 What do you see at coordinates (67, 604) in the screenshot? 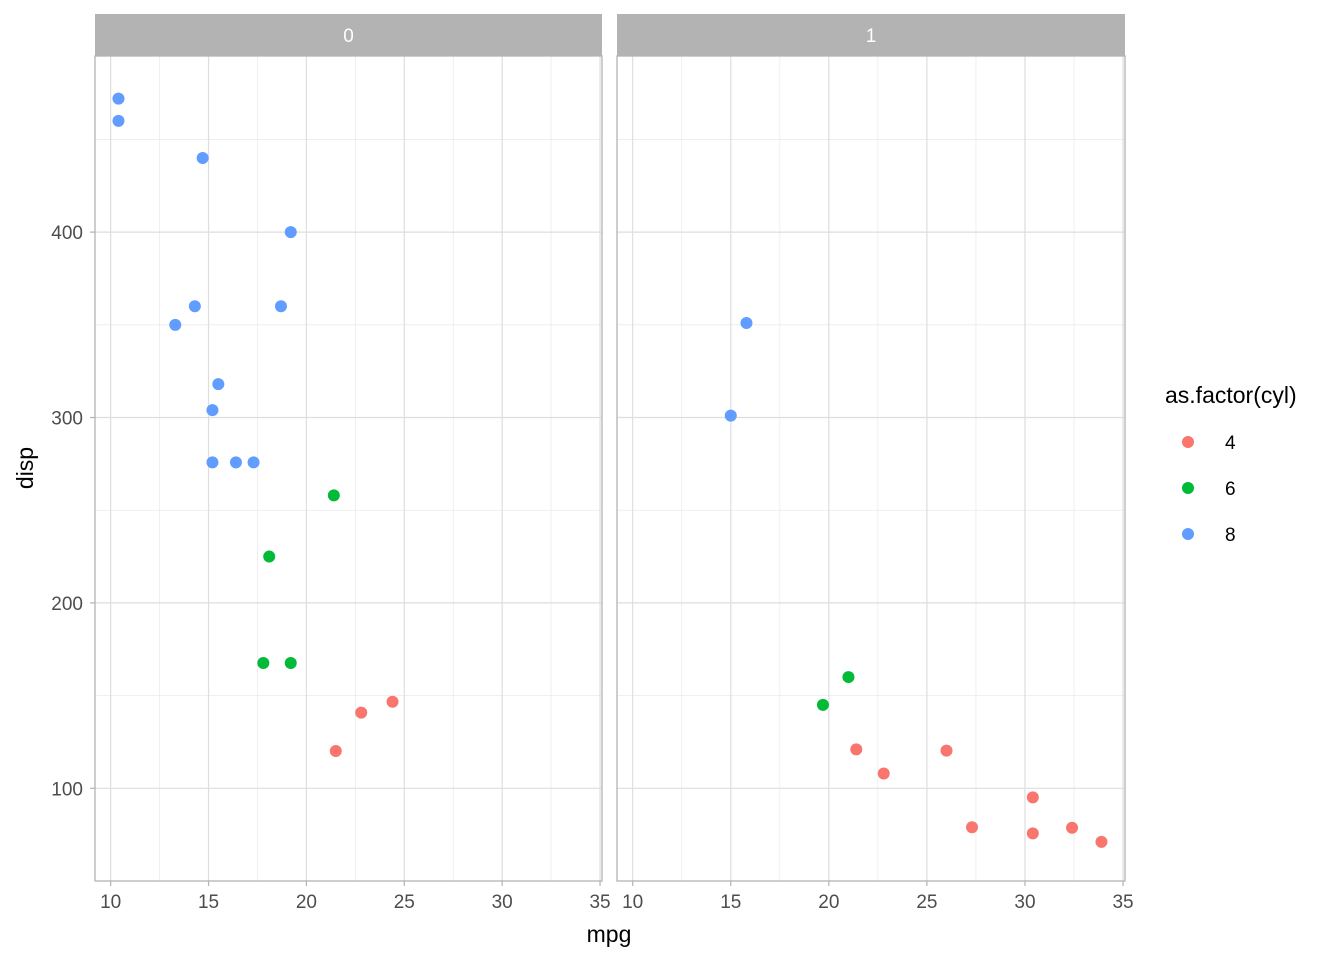
I see `y-tick-label: 200` at bounding box center [67, 604].